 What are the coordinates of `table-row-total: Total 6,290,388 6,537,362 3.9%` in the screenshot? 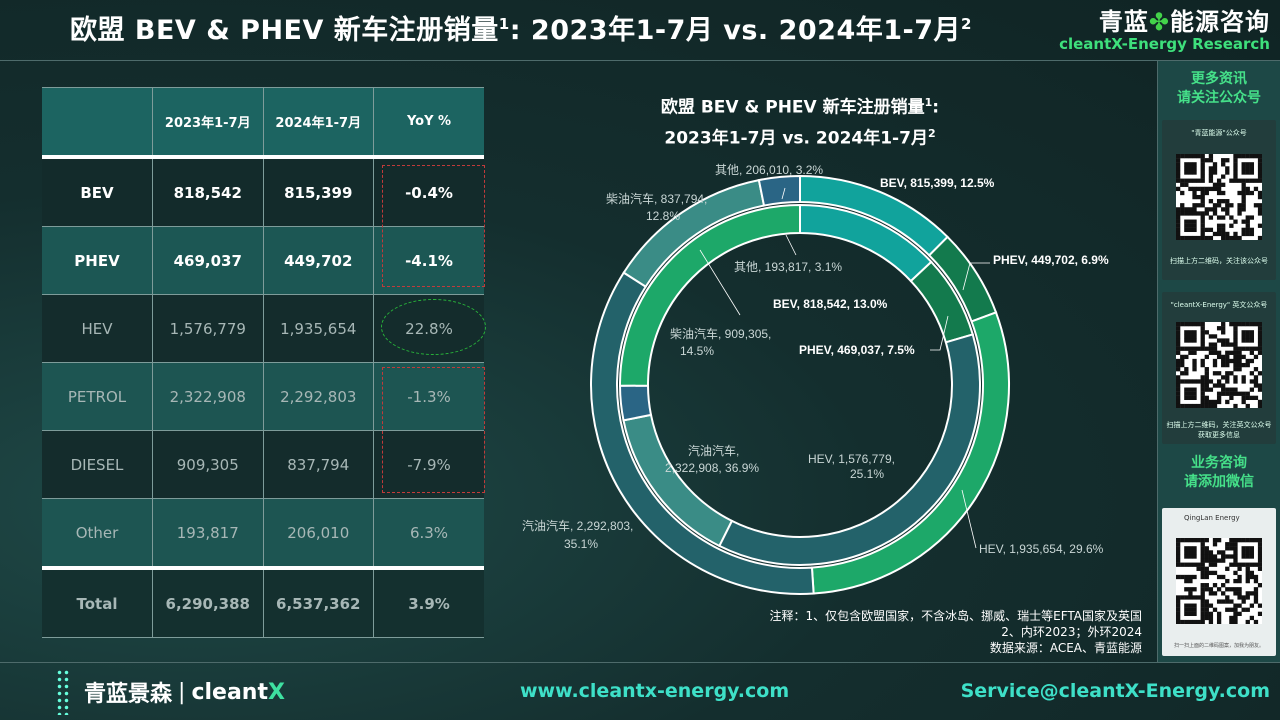 It's located at (263, 602).